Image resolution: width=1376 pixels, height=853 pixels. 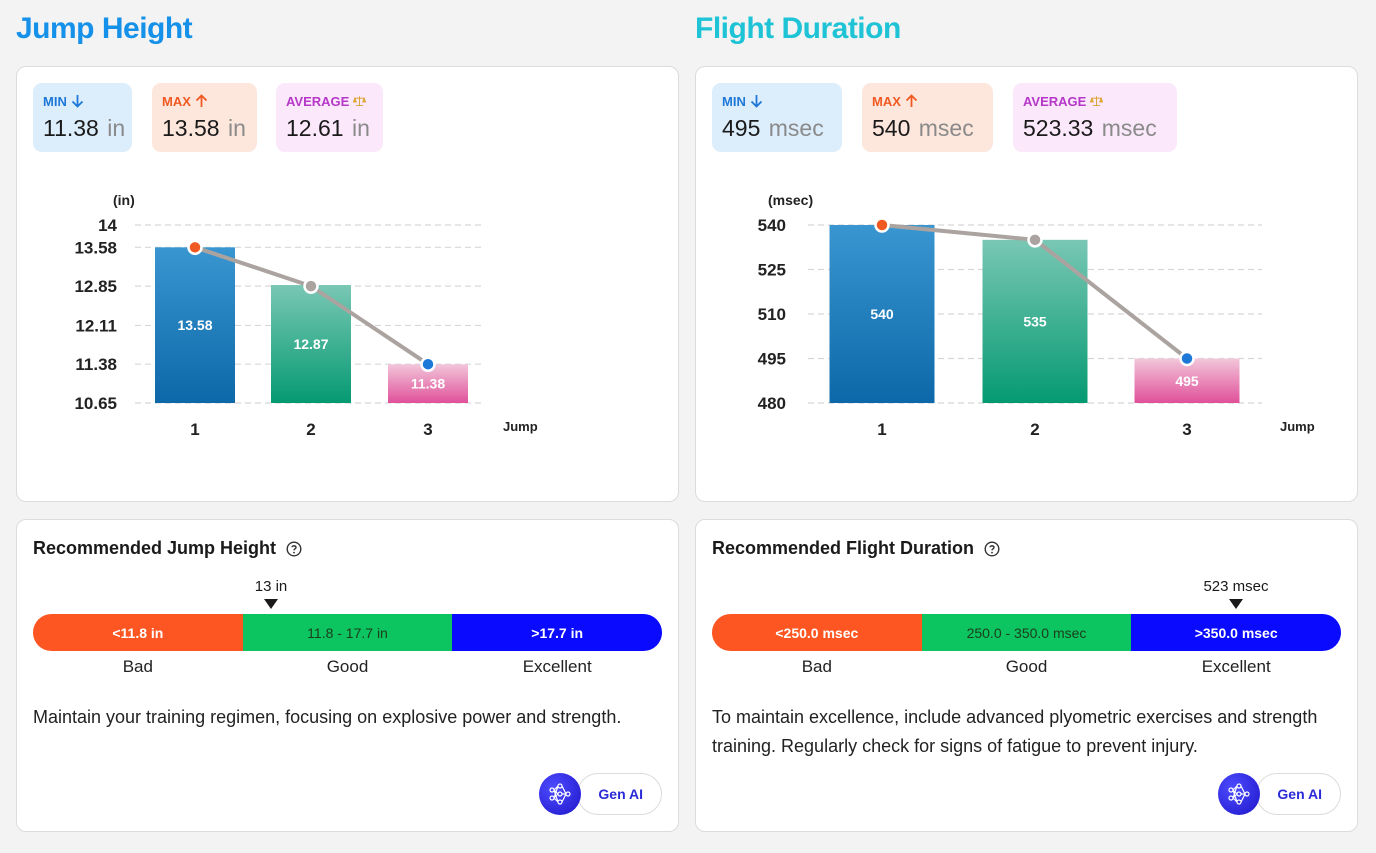 What do you see at coordinates (843, 548) in the screenshot?
I see `recommended-title: Recommended Flight Duration` at bounding box center [843, 548].